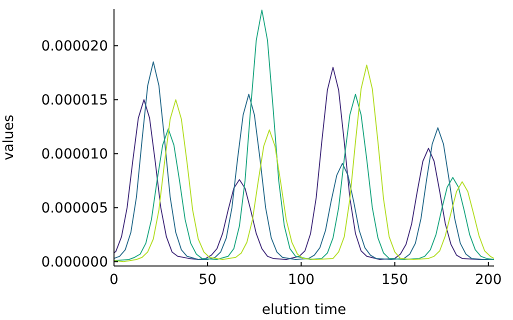 The height and width of the screenshot is (320, 513). I want to click on x-tick-label: 200, so click(488, 280).